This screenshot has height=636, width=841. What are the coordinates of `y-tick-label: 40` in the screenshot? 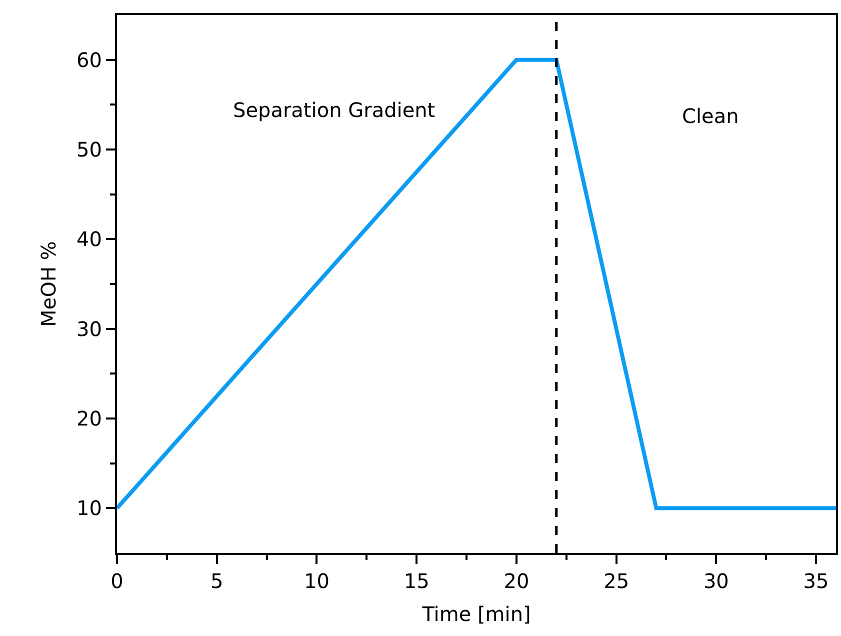 It's located at (89, 239).